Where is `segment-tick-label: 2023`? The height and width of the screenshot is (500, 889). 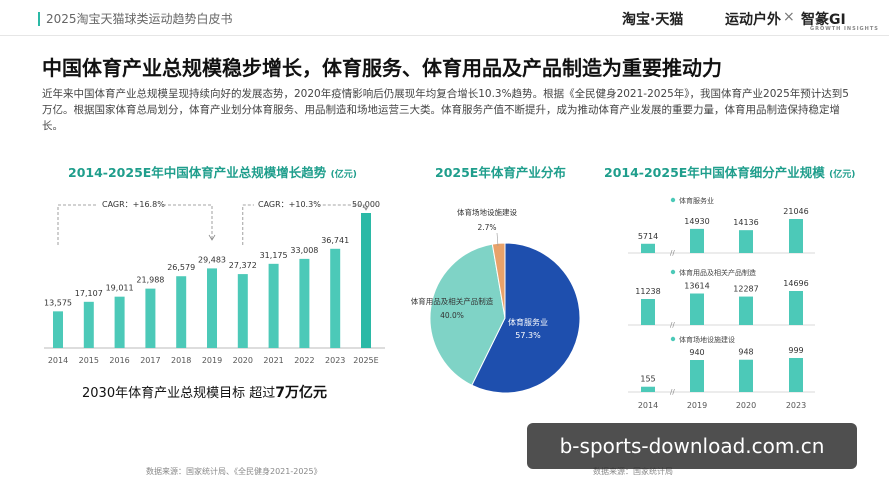 segment-tick-label: 2023 is located at coordinates (796, 405).